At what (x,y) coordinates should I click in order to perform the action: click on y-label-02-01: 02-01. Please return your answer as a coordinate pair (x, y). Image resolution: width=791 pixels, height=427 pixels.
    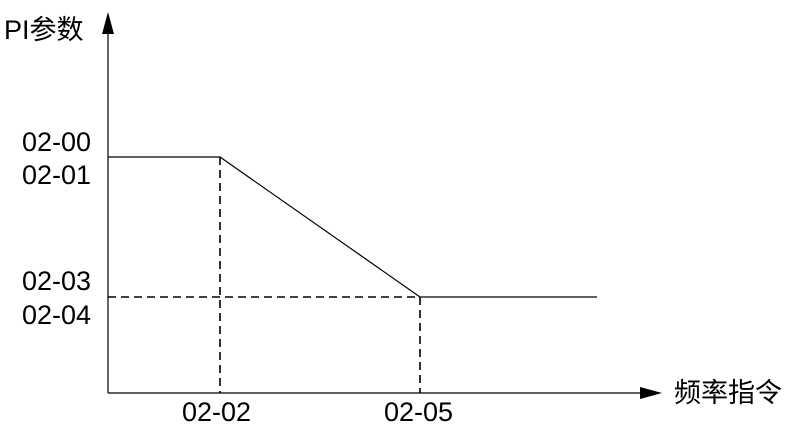
    Looking at the image, I should click on (57, 175).